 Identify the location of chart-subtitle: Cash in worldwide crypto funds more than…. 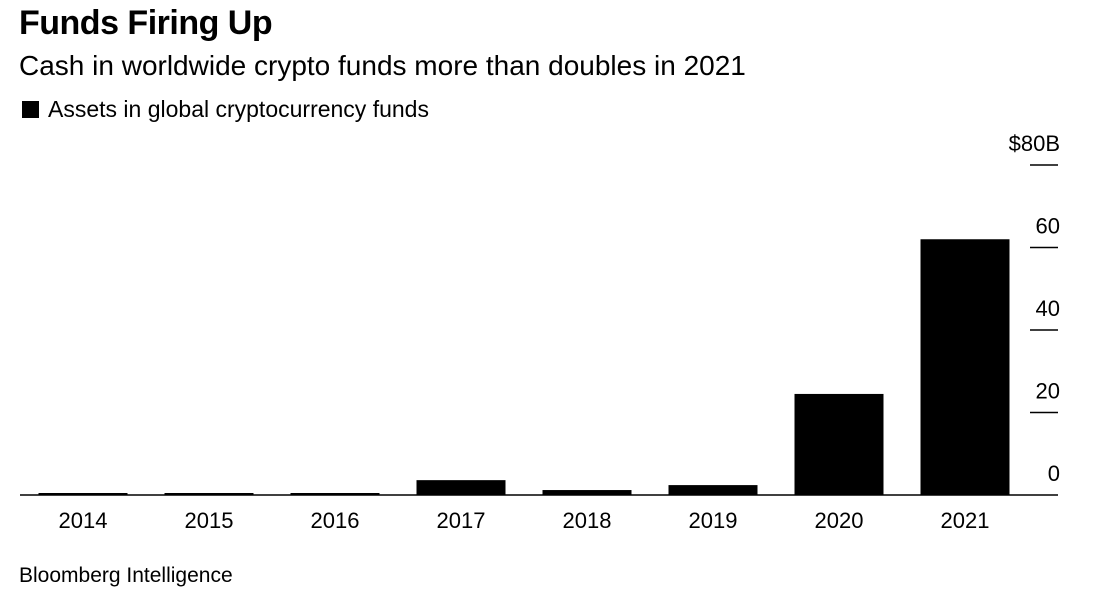
(382, 65).